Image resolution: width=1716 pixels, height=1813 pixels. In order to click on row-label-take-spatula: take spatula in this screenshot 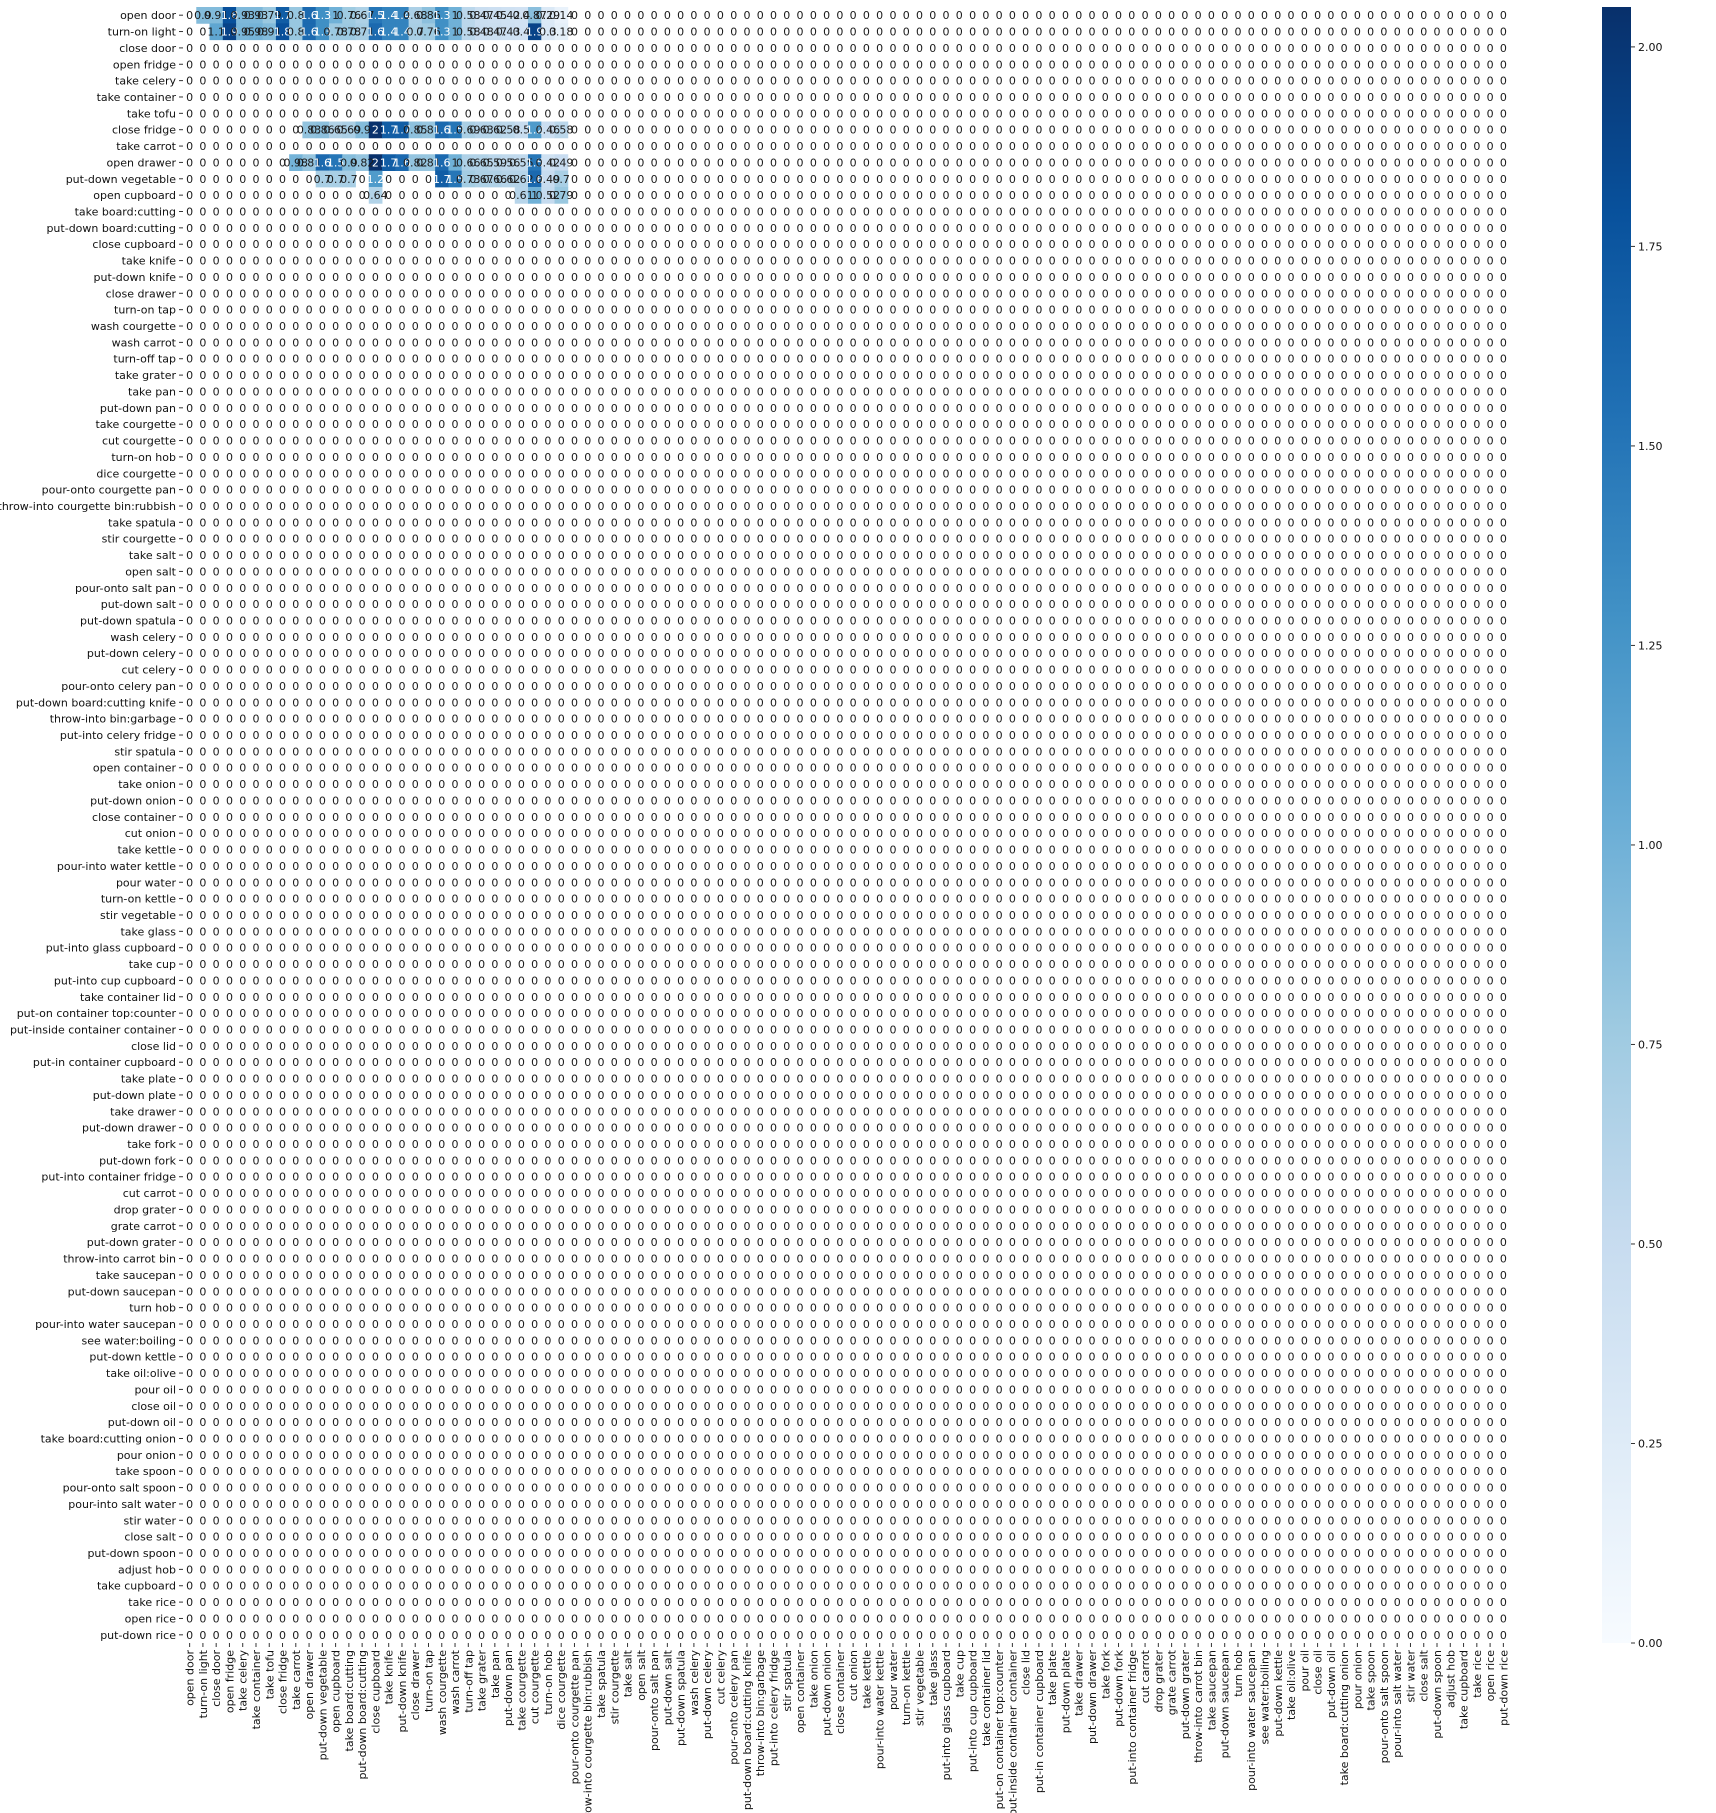, I will do `click(142, 522)`.